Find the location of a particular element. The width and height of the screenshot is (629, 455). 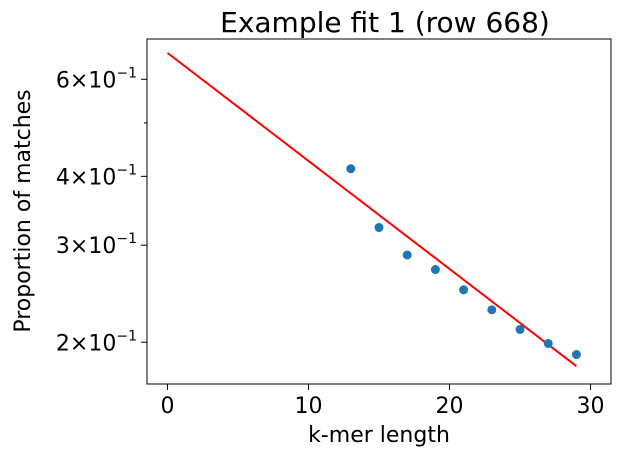

x-tick-label: 30 is located at coordinates (591, 406).